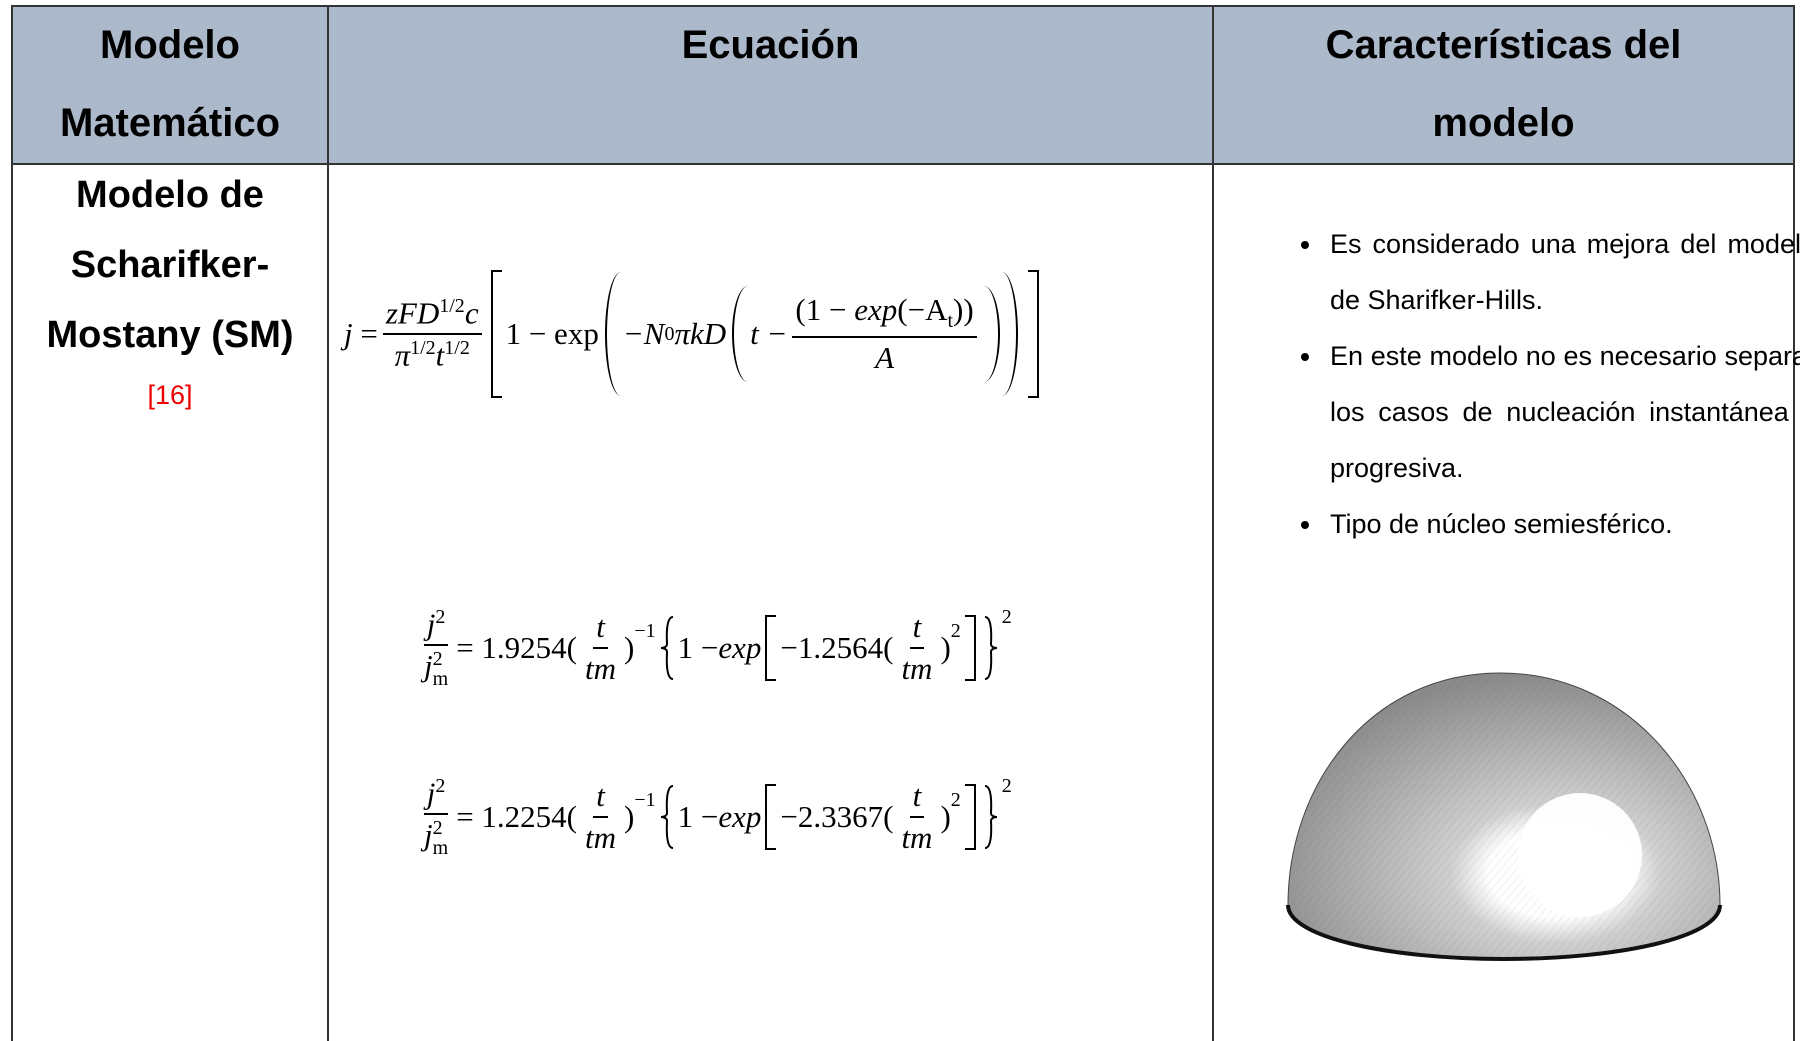 The width and height of the screenshot is (1800, 1041). I want to click on eq-text: =, so click(369, 333).